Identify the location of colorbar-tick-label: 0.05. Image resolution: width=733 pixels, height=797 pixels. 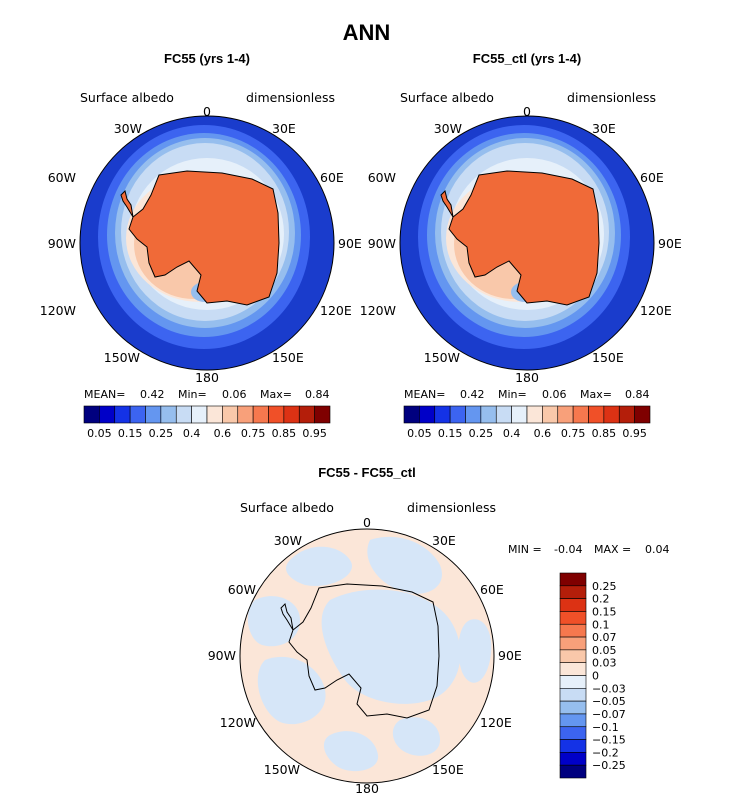
(99, 433).